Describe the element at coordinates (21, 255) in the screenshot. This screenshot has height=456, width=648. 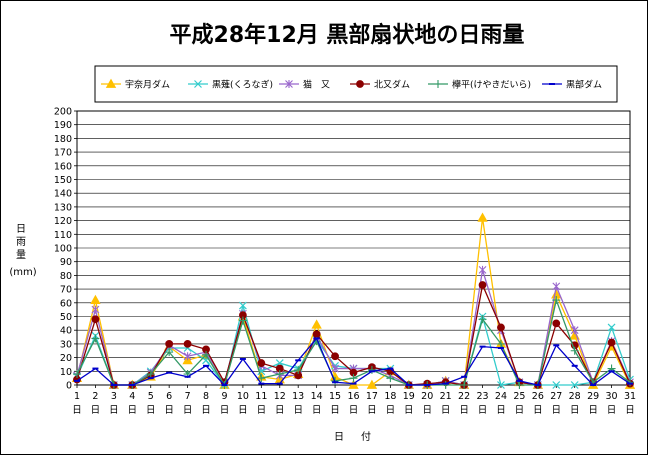
I see `y-label-char-3: 量` at that location.